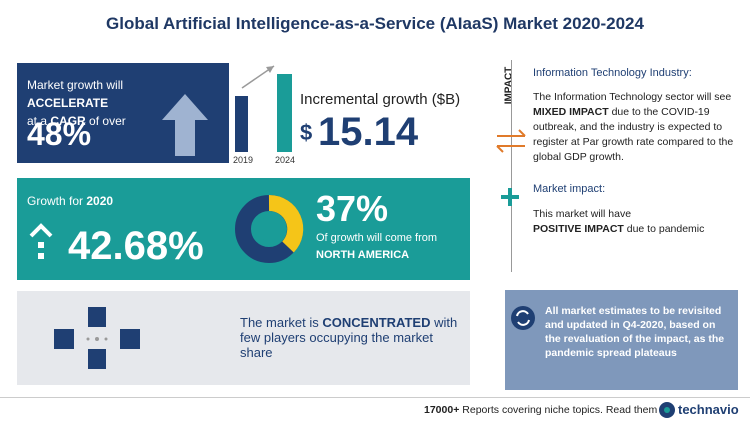 The width and height of the screenshot is (750, 422). Describe the element at coordinates (41, 241) in the screenshot. I see `dotted-arrow-icon` at that location.